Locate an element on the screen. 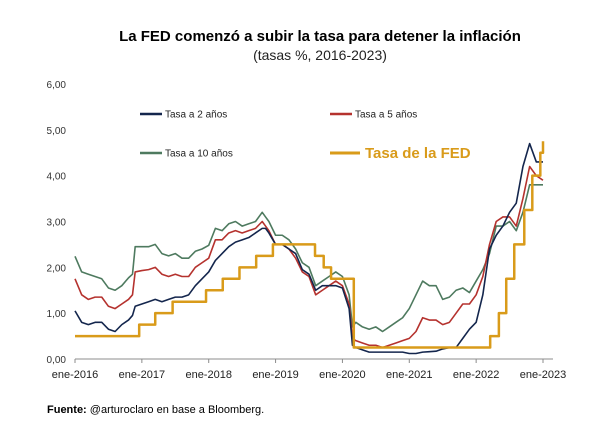 The height and width of the screenshot is (437, 600). y-tick-label: 1,00 is located at coordinates (57, 314).